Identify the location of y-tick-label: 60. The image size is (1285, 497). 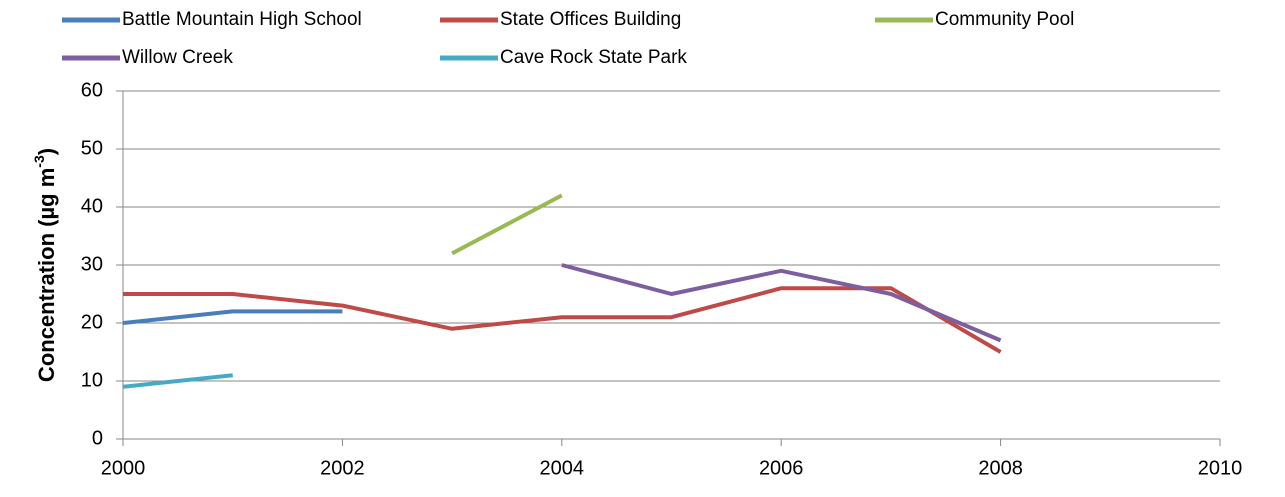
(92, 90).